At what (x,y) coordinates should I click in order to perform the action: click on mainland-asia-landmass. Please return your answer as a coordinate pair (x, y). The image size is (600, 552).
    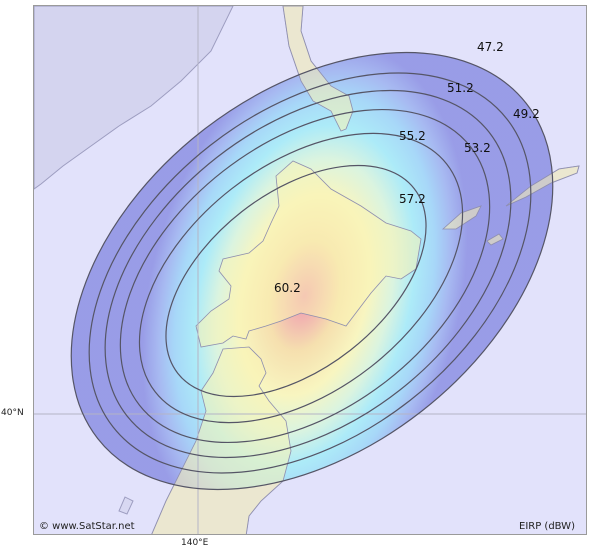
    Looking at the image, I should click on (134, 98).